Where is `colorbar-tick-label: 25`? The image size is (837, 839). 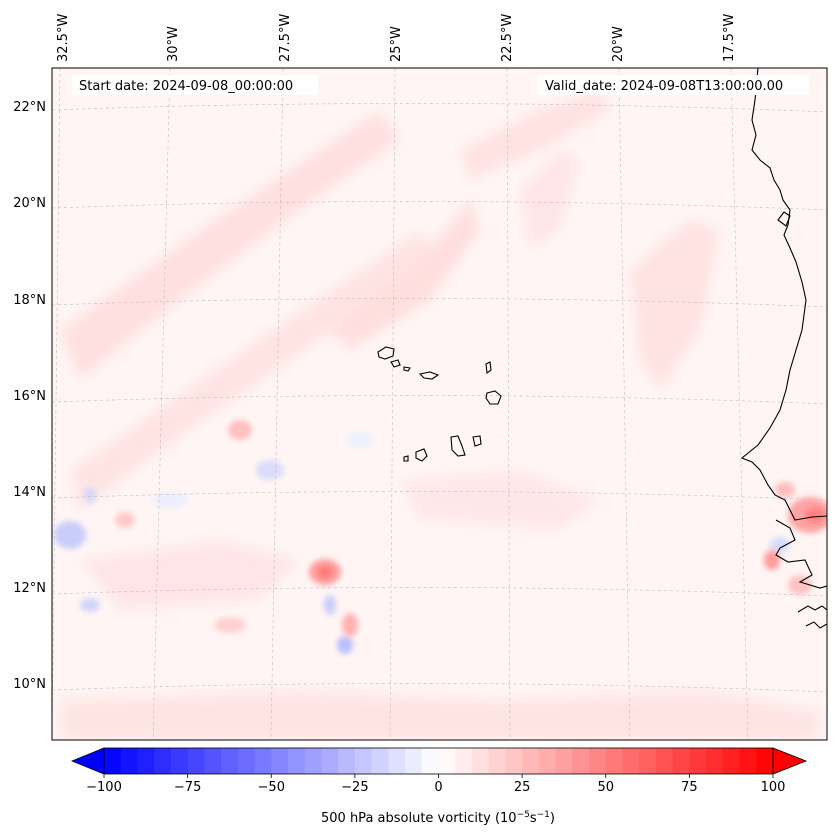 colorbar-tick-label: 25 is located at coordinates (522, 787).